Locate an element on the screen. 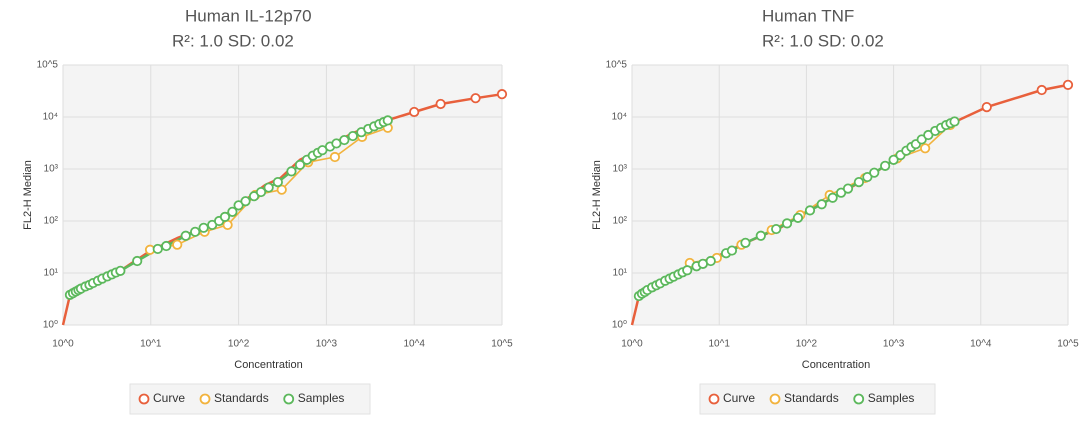 Image resolution: width=1080 pixels, height=425 pixels. chart-title: Human IL-12p70 is located at coordinates (248, 15).